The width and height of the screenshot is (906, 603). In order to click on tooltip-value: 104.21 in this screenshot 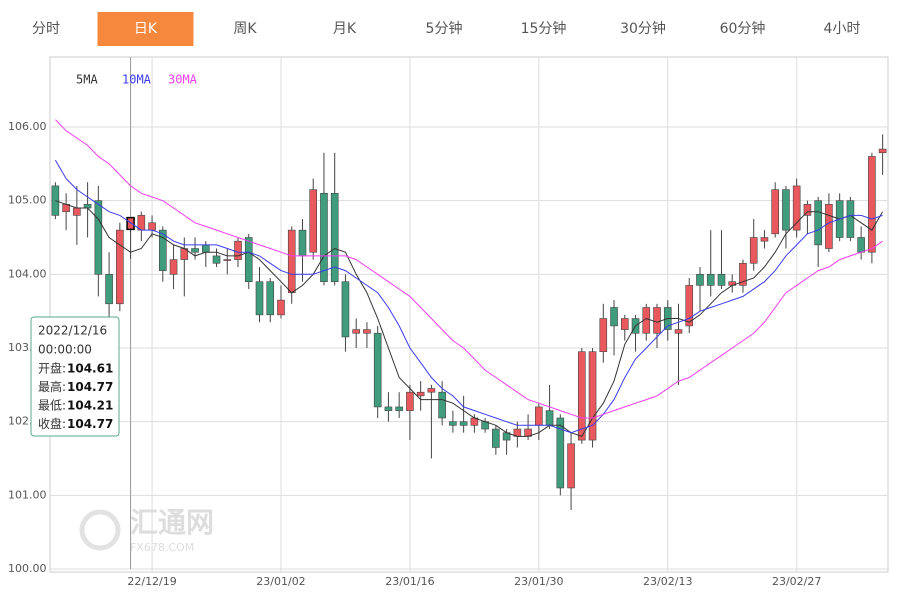, I will do `click(90, 406)`.